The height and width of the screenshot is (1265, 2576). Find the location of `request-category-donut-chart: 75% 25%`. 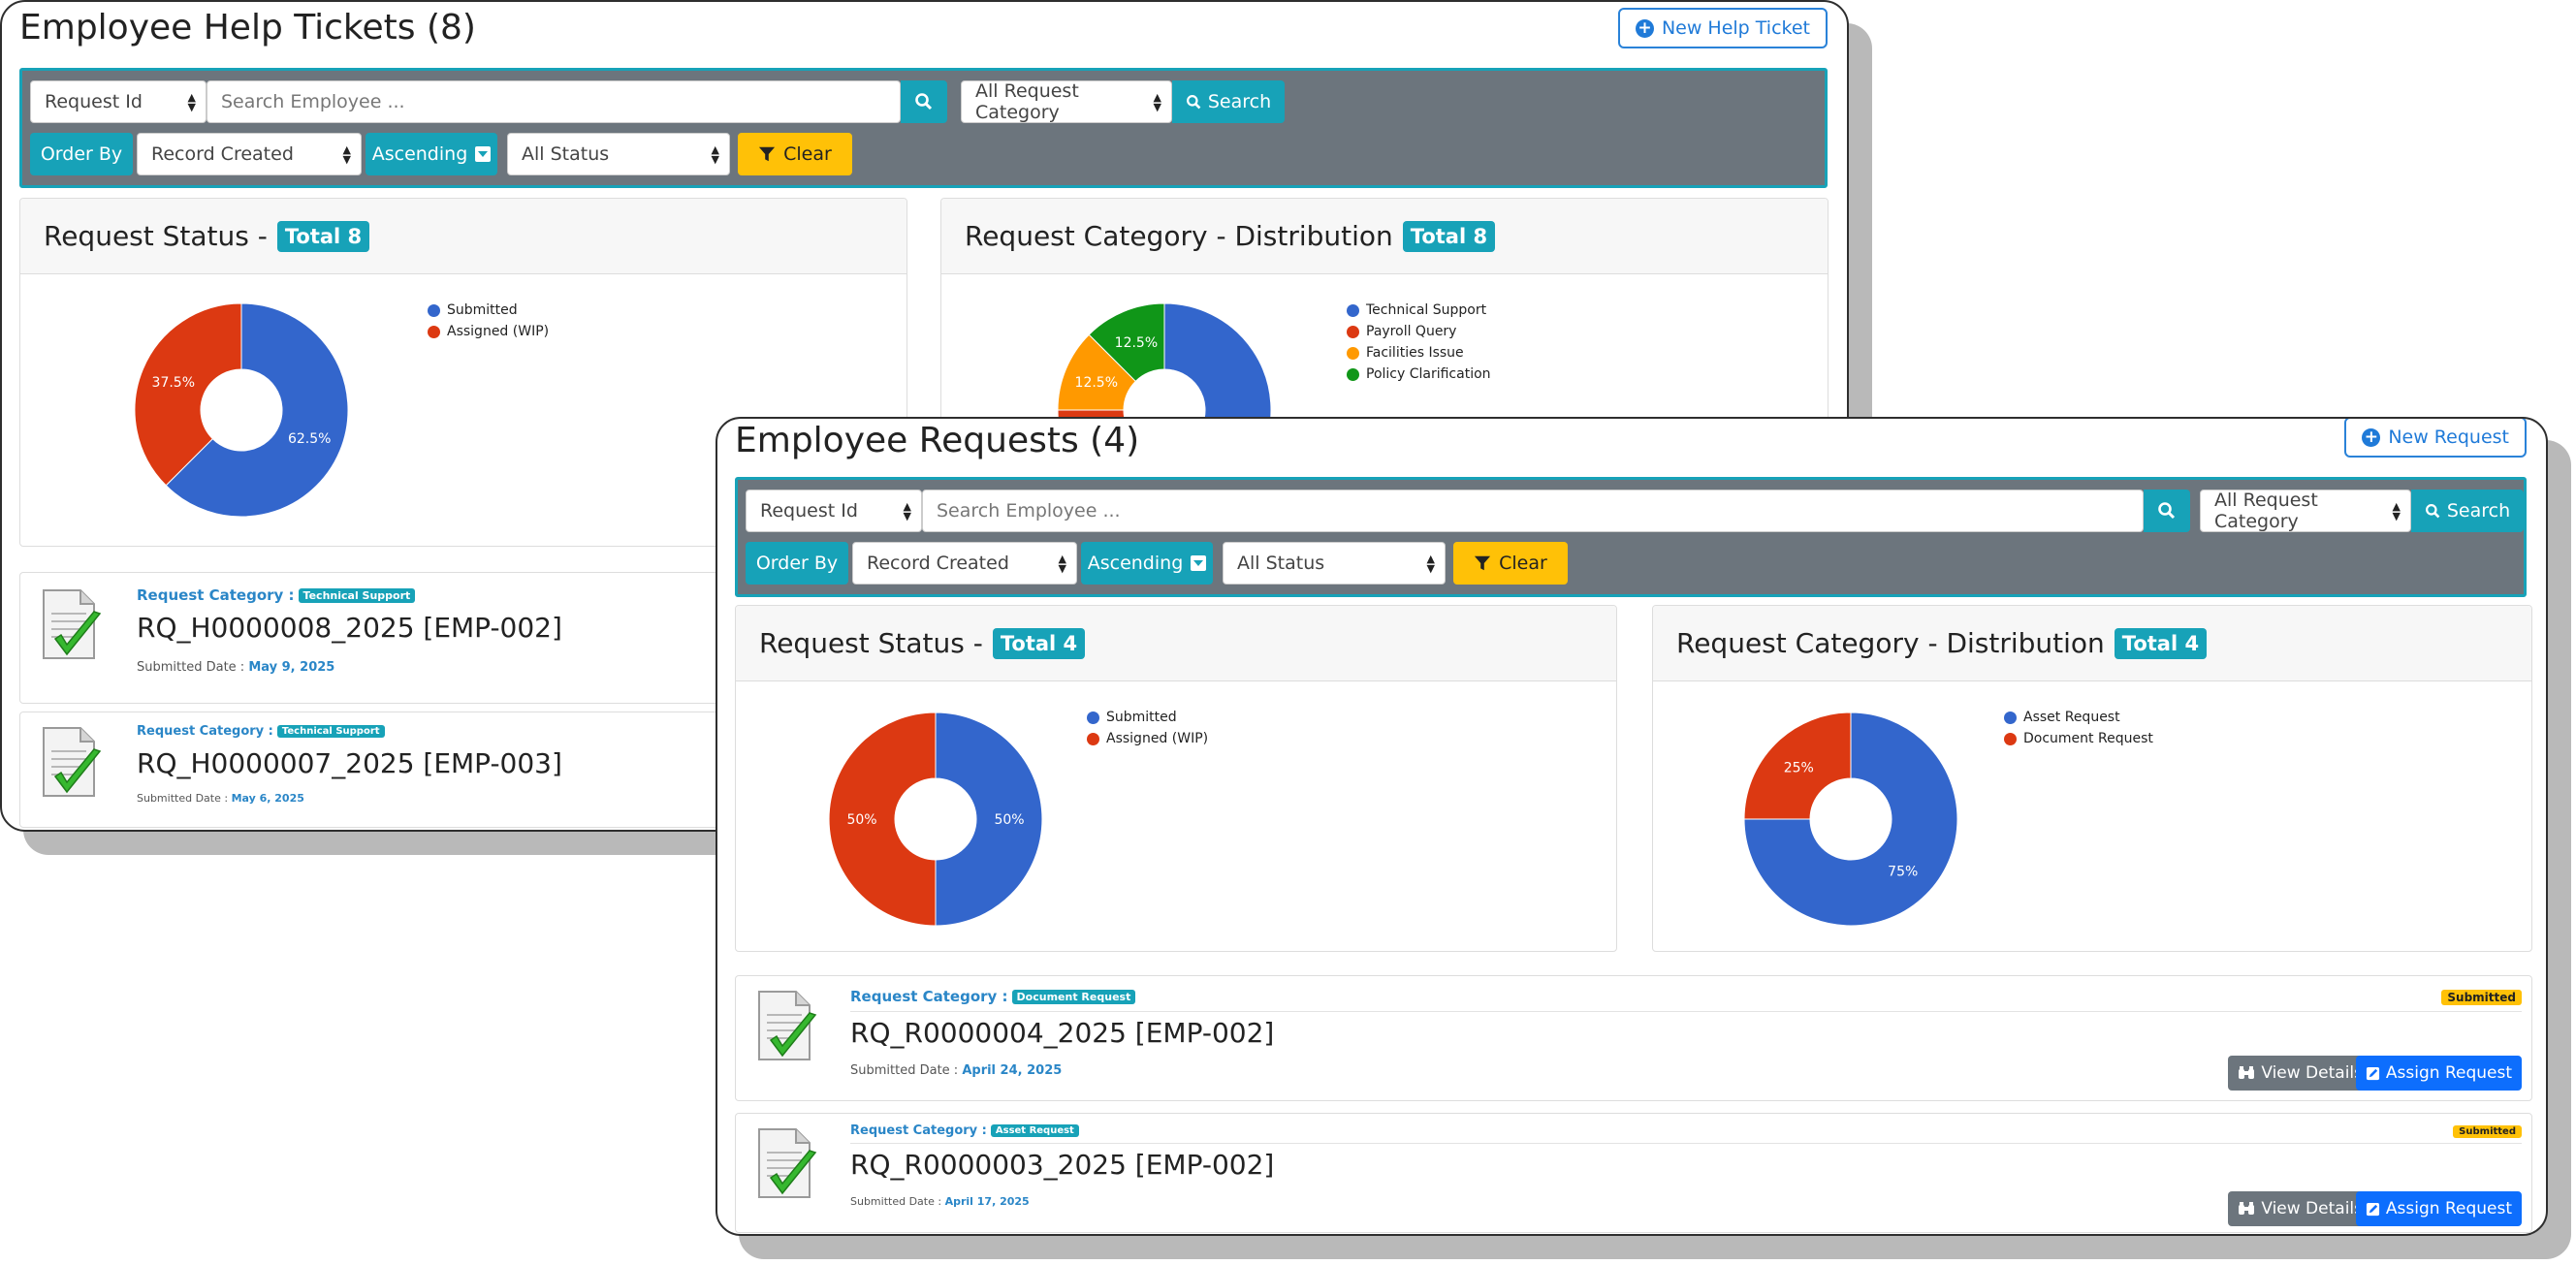

request-category-donut-chart: 75% 25% is located at coordinates (1850, 819).